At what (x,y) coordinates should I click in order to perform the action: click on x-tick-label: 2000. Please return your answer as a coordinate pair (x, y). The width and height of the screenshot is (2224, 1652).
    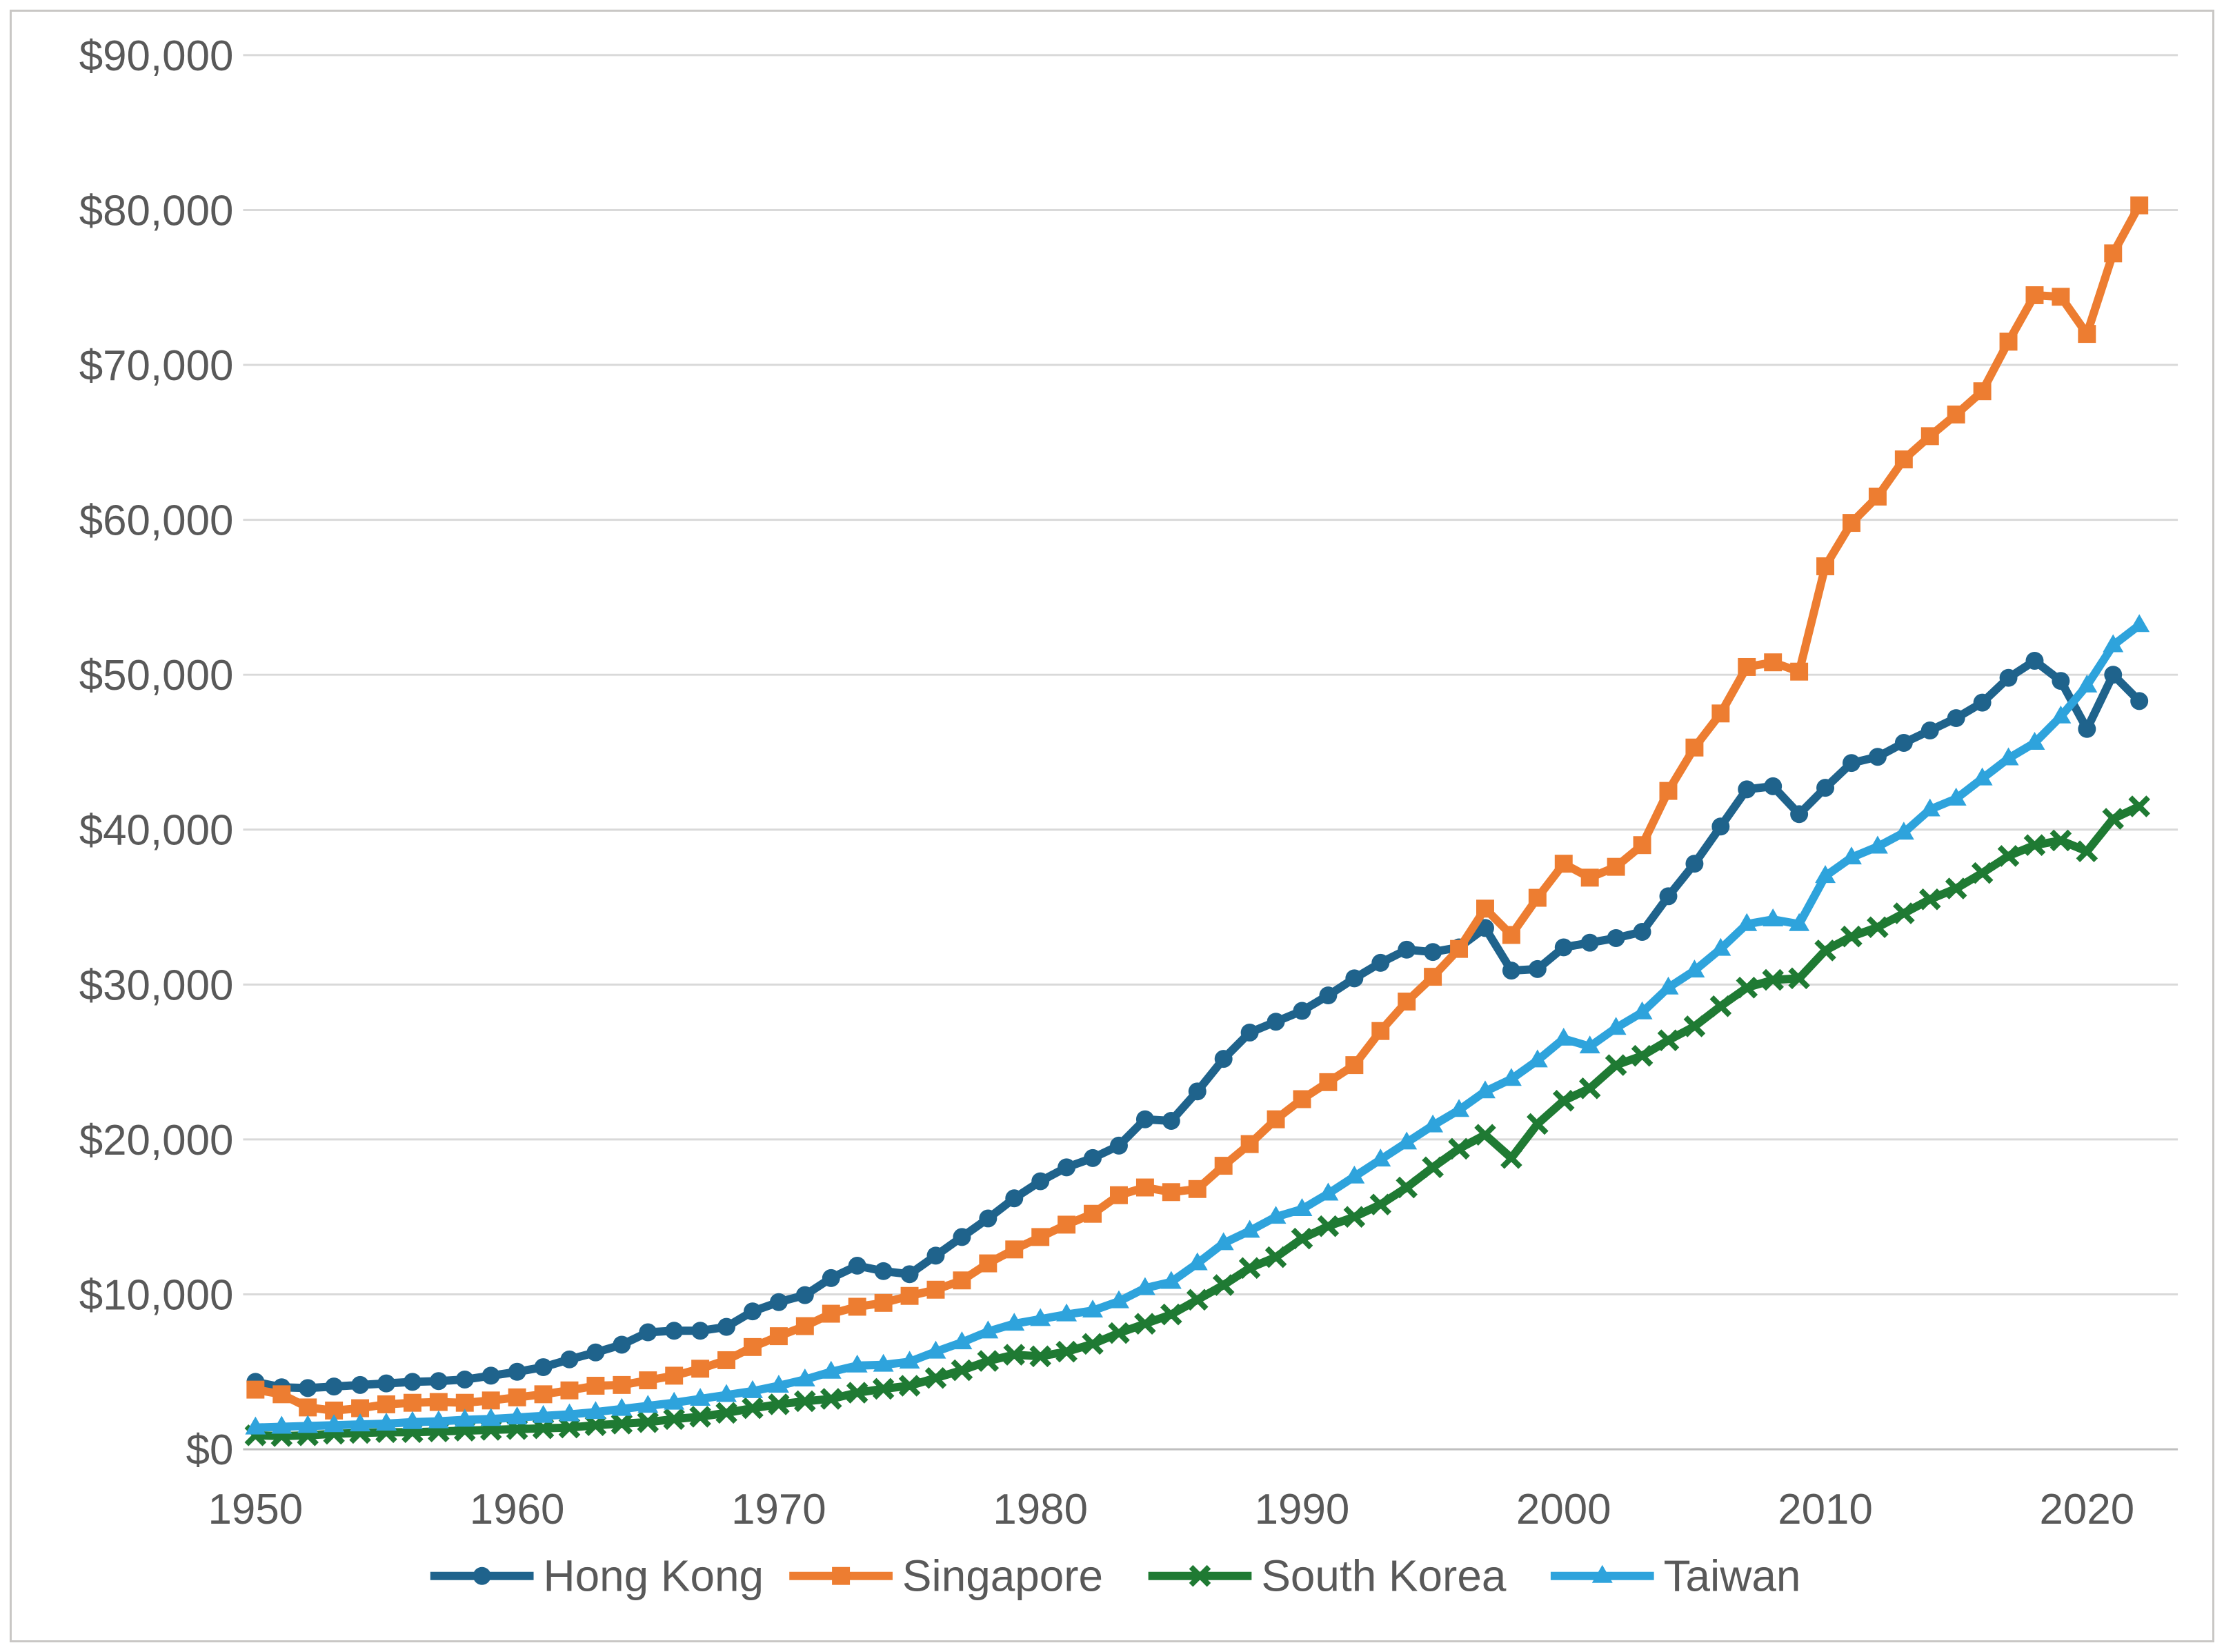
    Looking at the image, I should click on (1564, 1510).